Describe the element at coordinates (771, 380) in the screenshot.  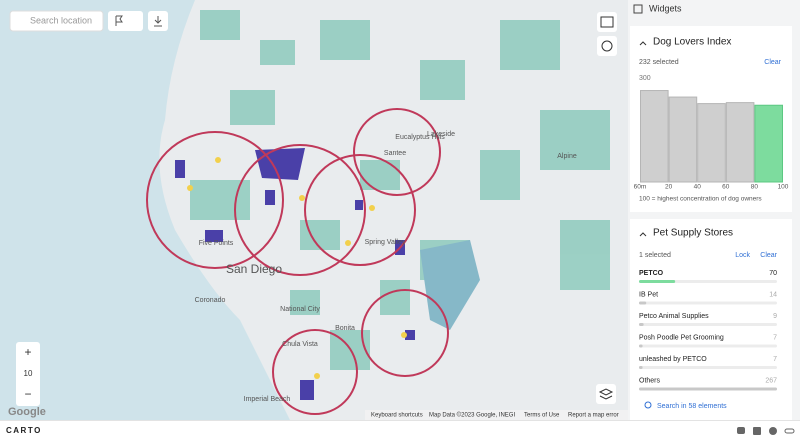
I see `store-count: 267` at that location.